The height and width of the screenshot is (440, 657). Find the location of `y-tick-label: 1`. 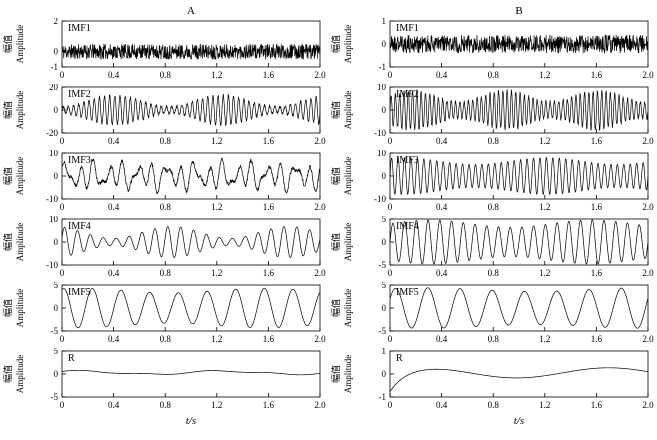

y-tick-label: 1 is located at coordinates (384, 22).